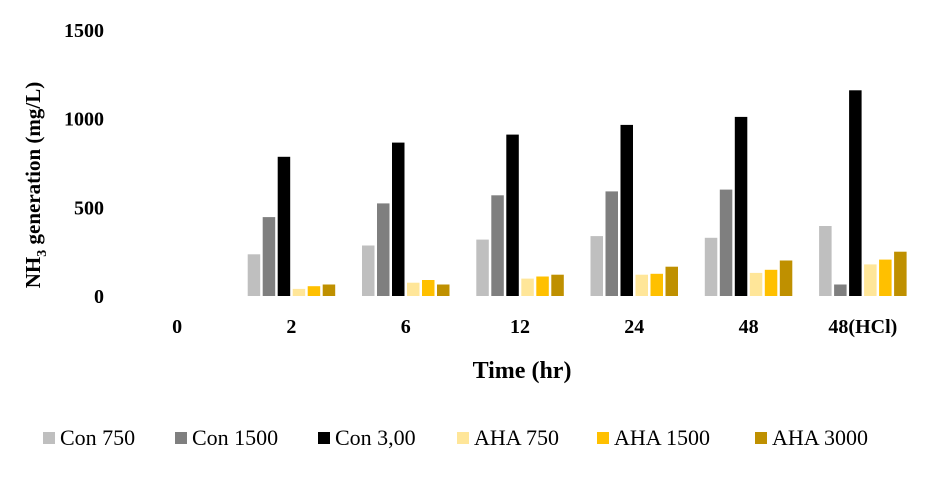  What do you see at coordinates (862, 327) in the screenshot?
I see `x-tick-label: 48(HCl)` at bounding box center [862, 327].